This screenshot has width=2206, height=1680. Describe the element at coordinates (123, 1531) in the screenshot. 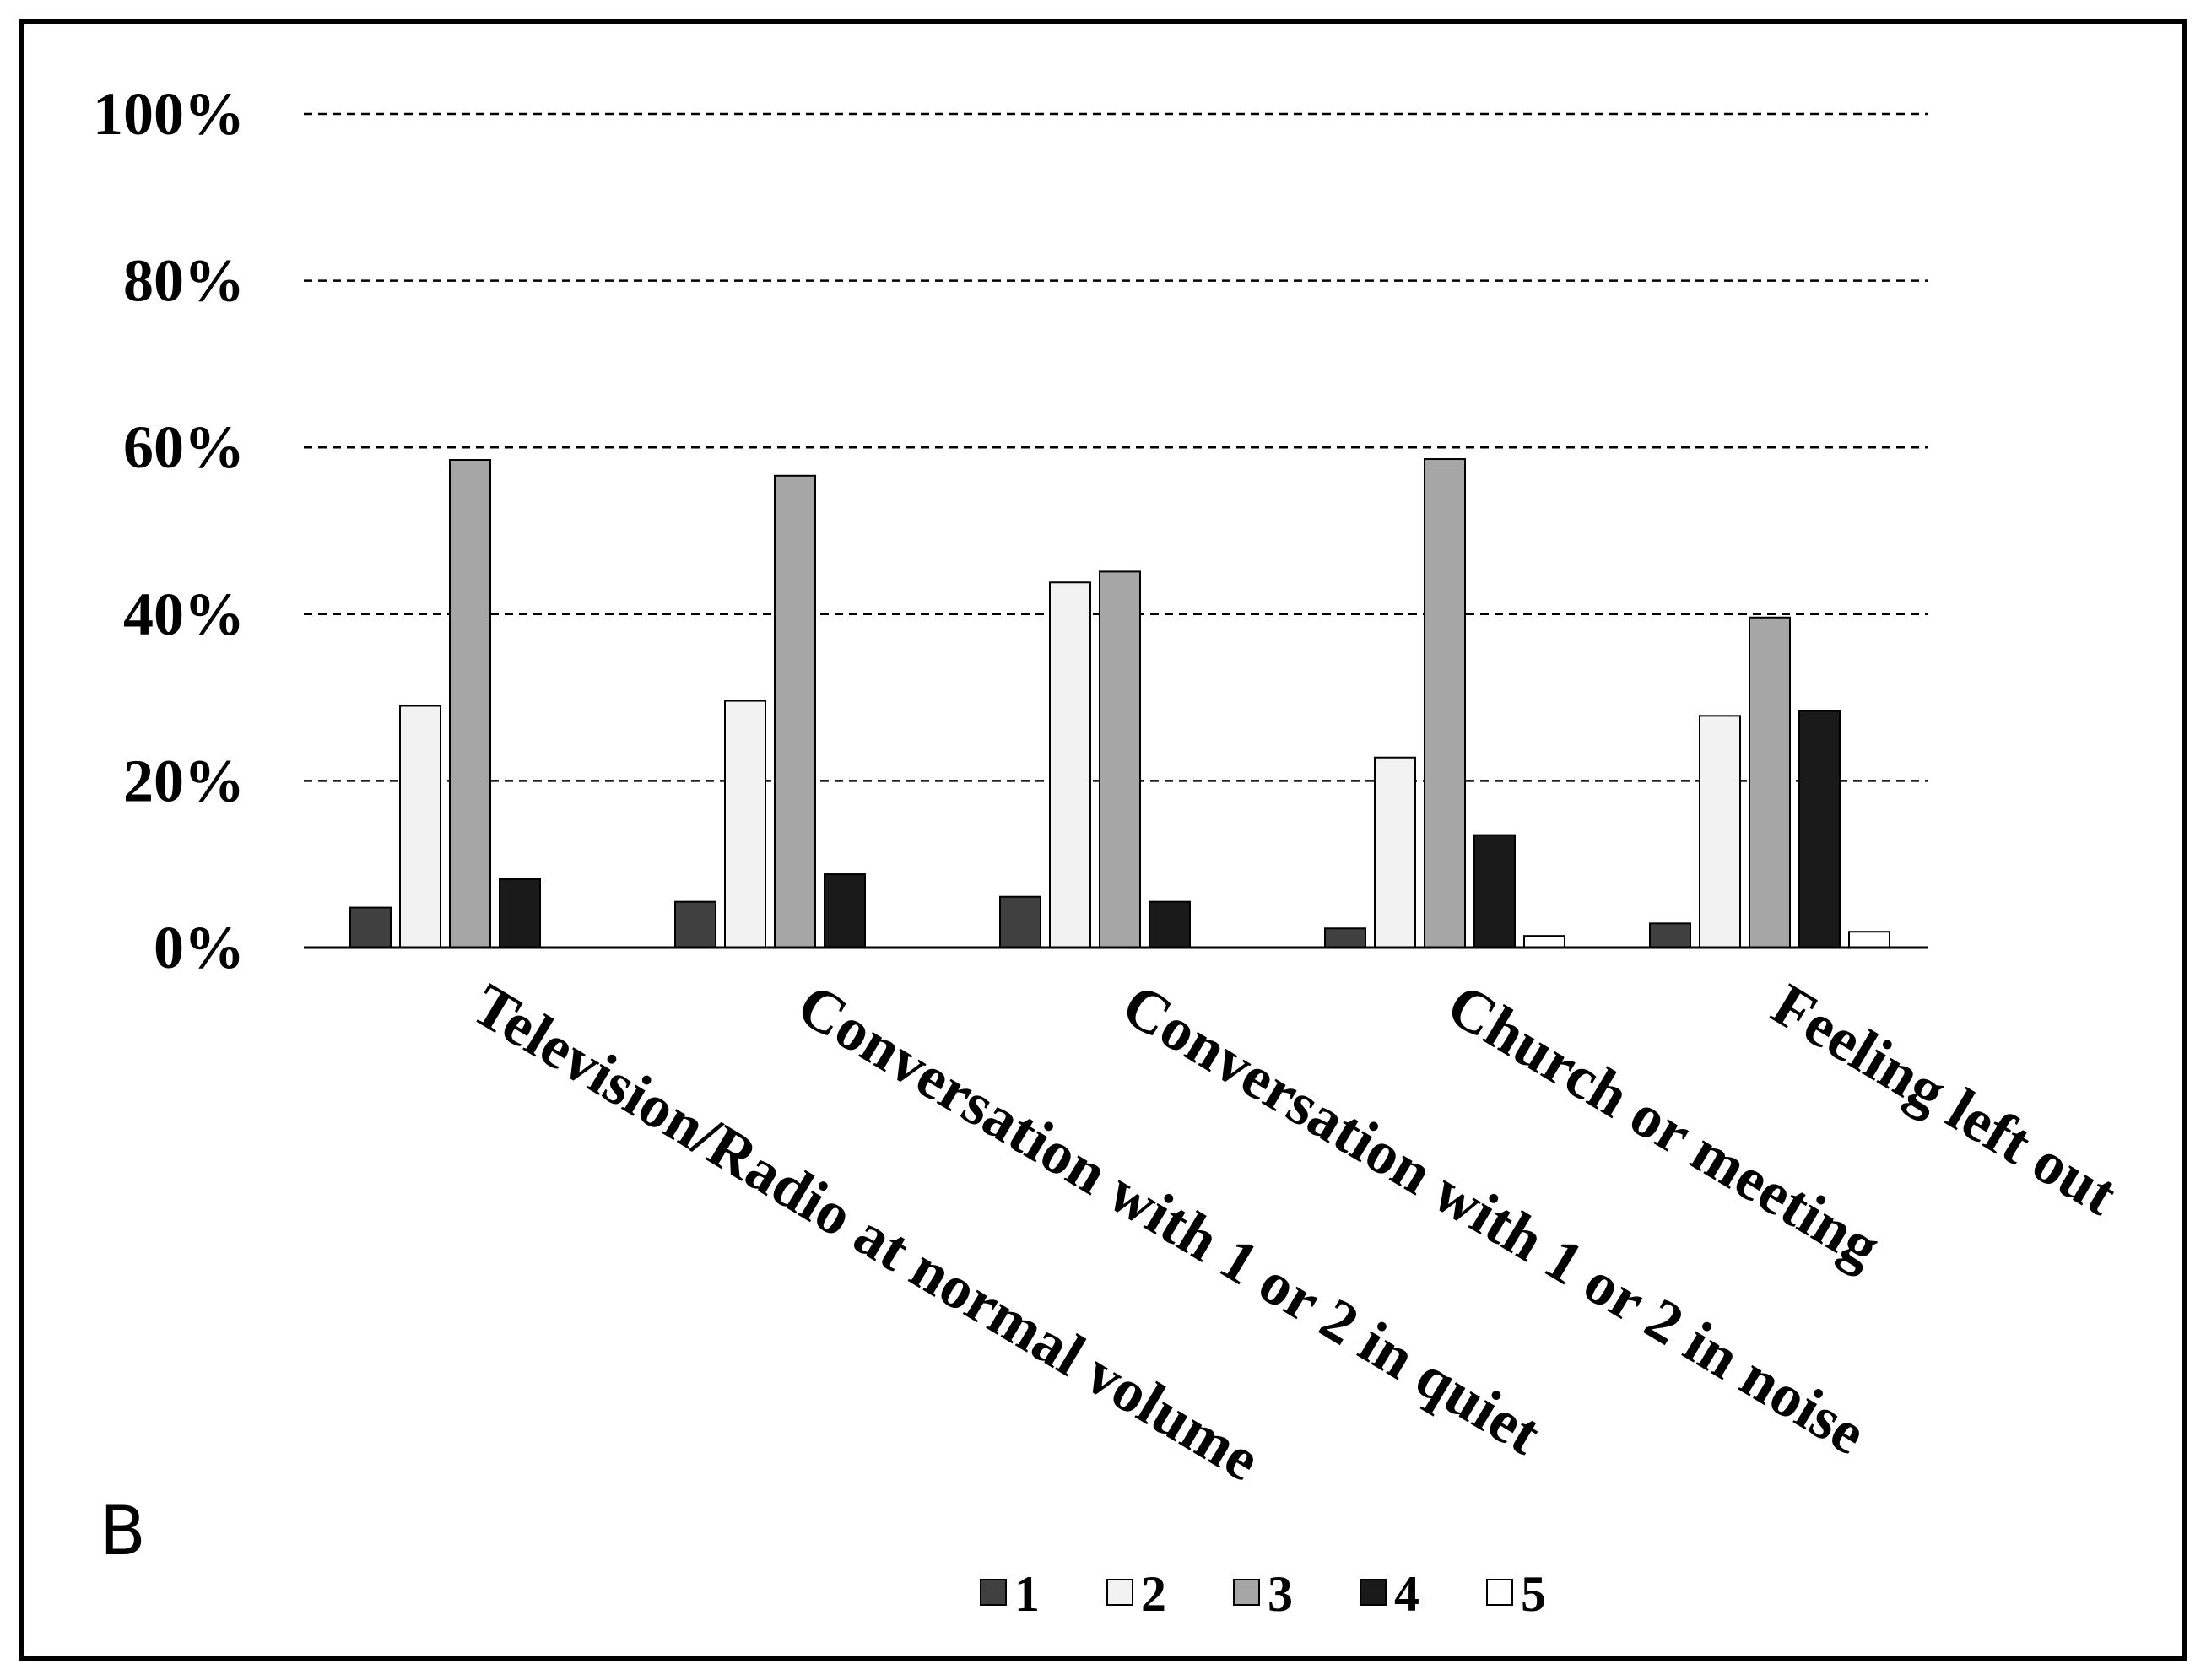

I see `panel-label: B` at that location.